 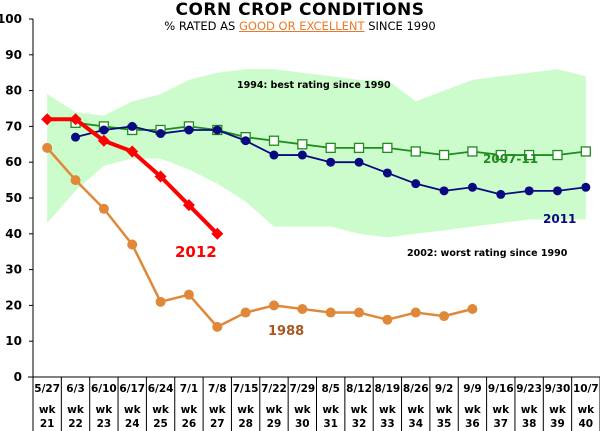 I want to click on x-category-week-num: 39, so click(x=557, y=424).